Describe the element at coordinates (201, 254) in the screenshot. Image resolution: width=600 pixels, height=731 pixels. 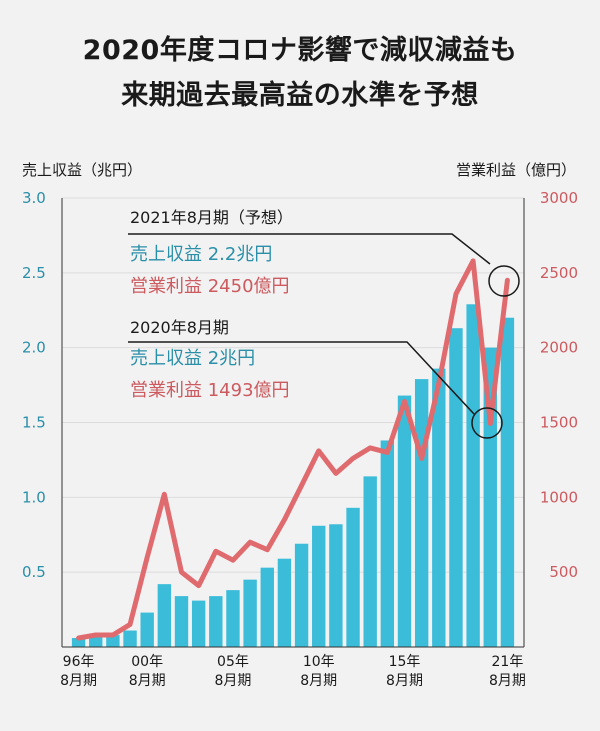
I see `annotation-2021-revenue: 売上収益 2.2兆円` at that location.